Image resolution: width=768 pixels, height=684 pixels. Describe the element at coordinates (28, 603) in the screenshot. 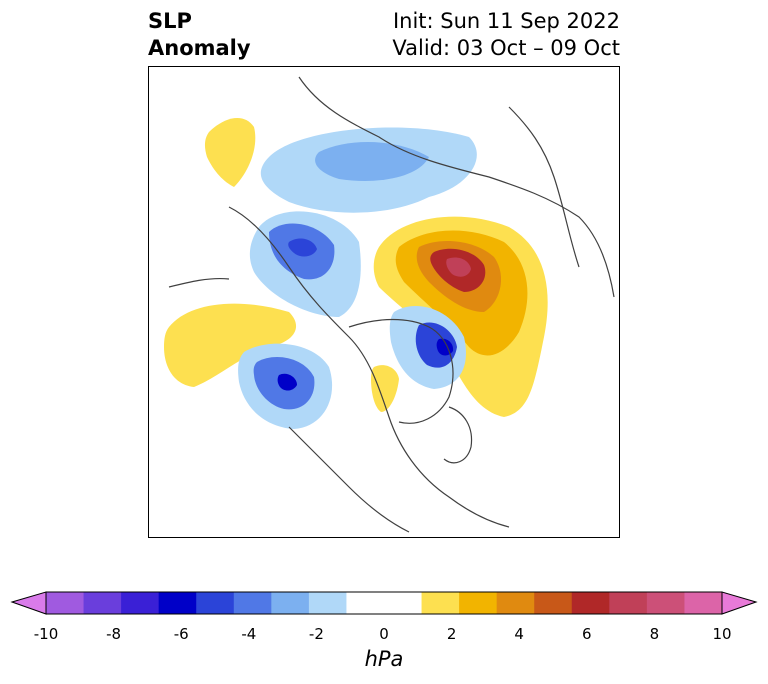

I see `colorbar-left-arrow` at that location.